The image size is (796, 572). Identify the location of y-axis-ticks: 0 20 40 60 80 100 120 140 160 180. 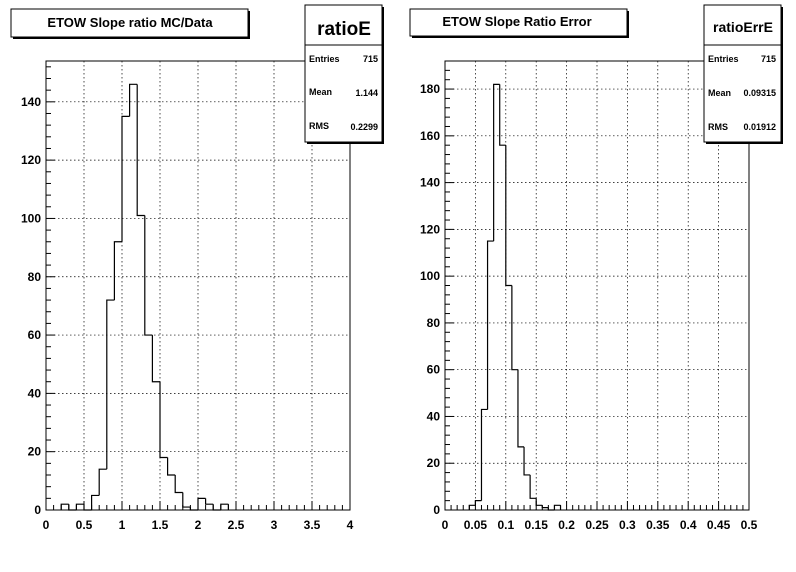
(437, 288).